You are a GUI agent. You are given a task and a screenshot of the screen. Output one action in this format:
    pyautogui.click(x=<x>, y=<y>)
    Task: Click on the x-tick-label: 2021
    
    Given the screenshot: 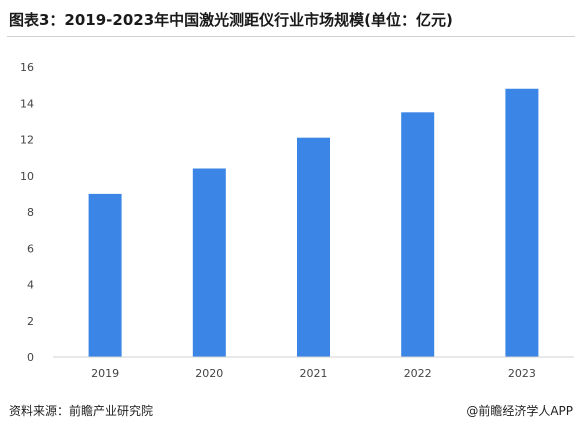 What is the action you would take?
    pyautogui.click(x=314, y=373)
    